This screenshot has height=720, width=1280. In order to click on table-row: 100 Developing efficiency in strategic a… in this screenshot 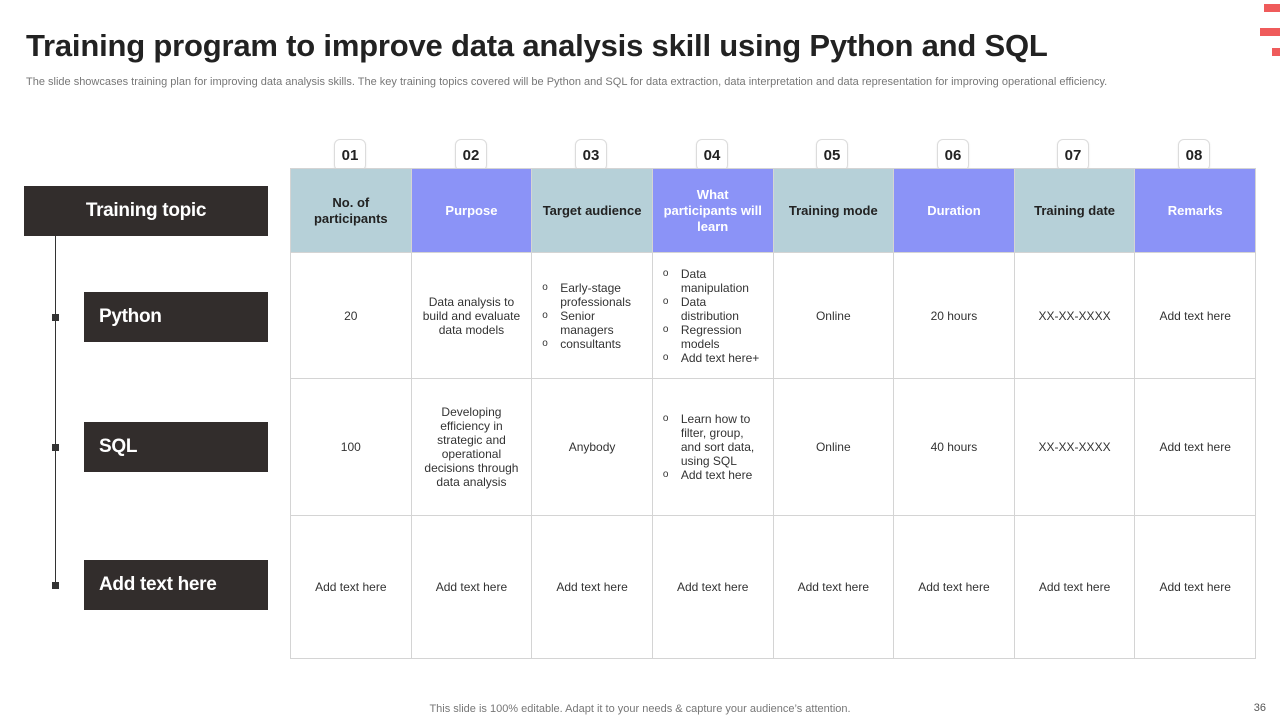, I will do `click(773, 447)`.